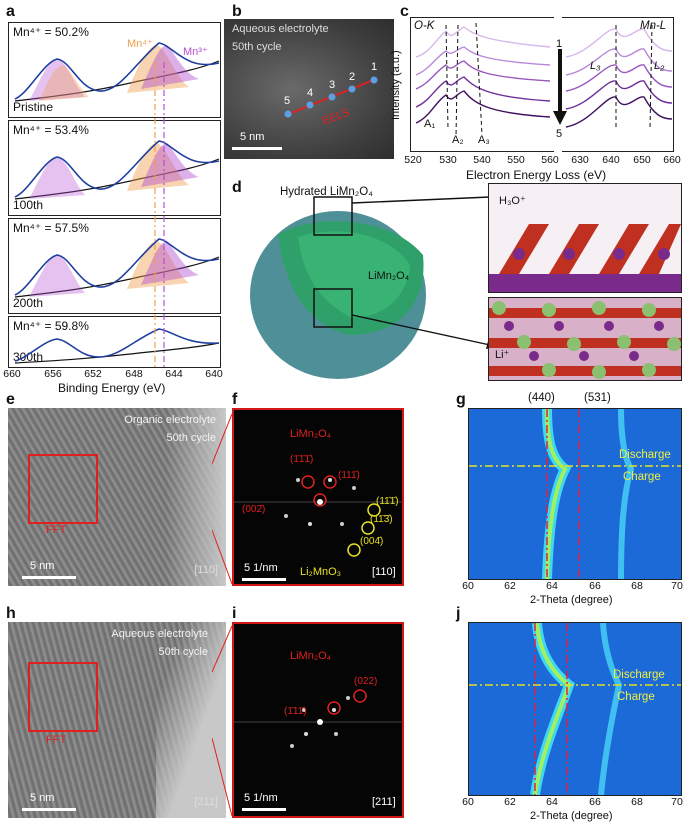 The width and height of the screenshot is (685, 826). Describe the element at coordinates (326, 192) in the screenshot. I see `hydrated-label: Hydrated LiMn₂O₄` at that location.